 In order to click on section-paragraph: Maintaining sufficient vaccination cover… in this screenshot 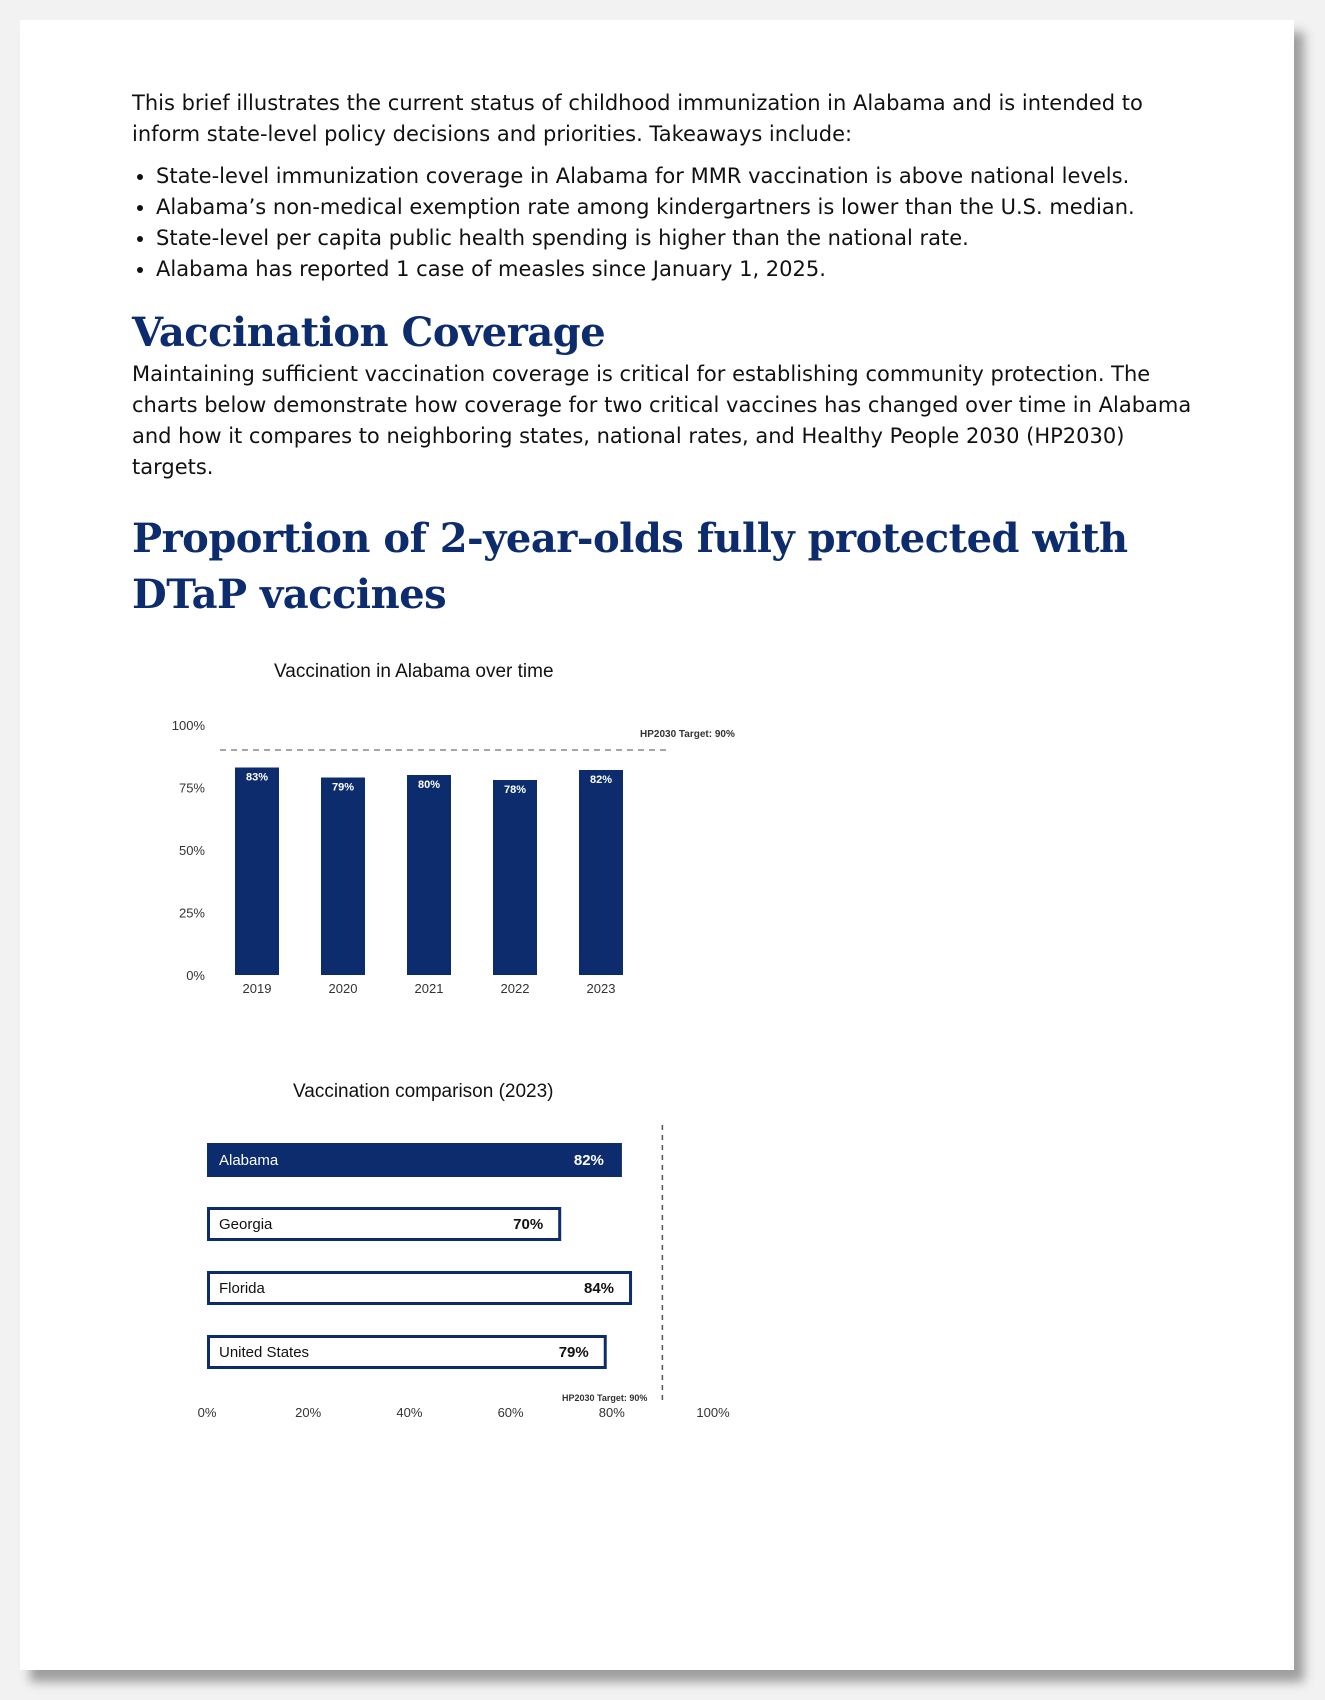, I will do `click(662, 420)`.